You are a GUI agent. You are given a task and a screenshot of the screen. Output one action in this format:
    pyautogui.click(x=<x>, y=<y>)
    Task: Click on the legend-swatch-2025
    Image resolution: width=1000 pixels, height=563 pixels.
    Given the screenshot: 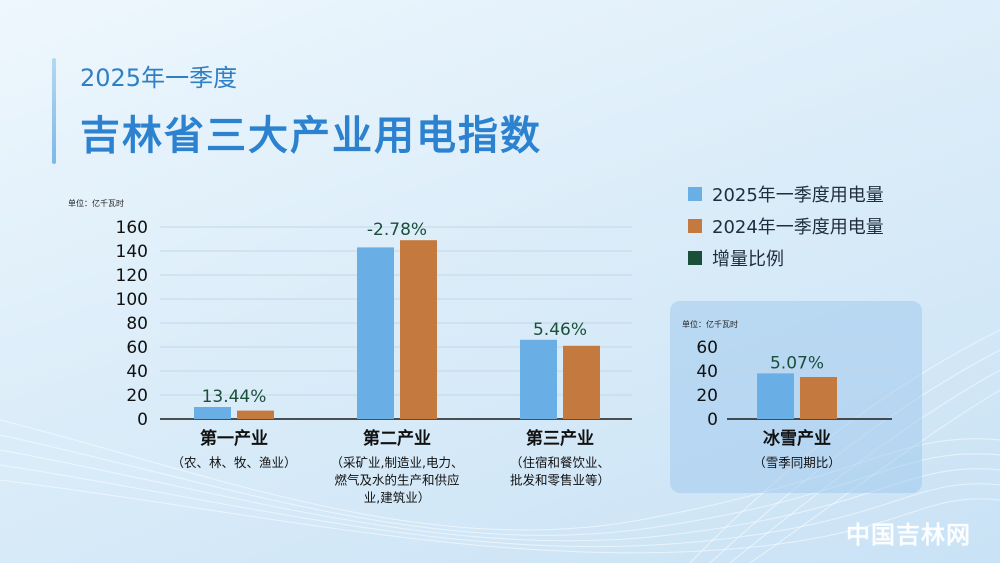 What is the action you would take?
    pyautogui.click(x=695, y=194)
    